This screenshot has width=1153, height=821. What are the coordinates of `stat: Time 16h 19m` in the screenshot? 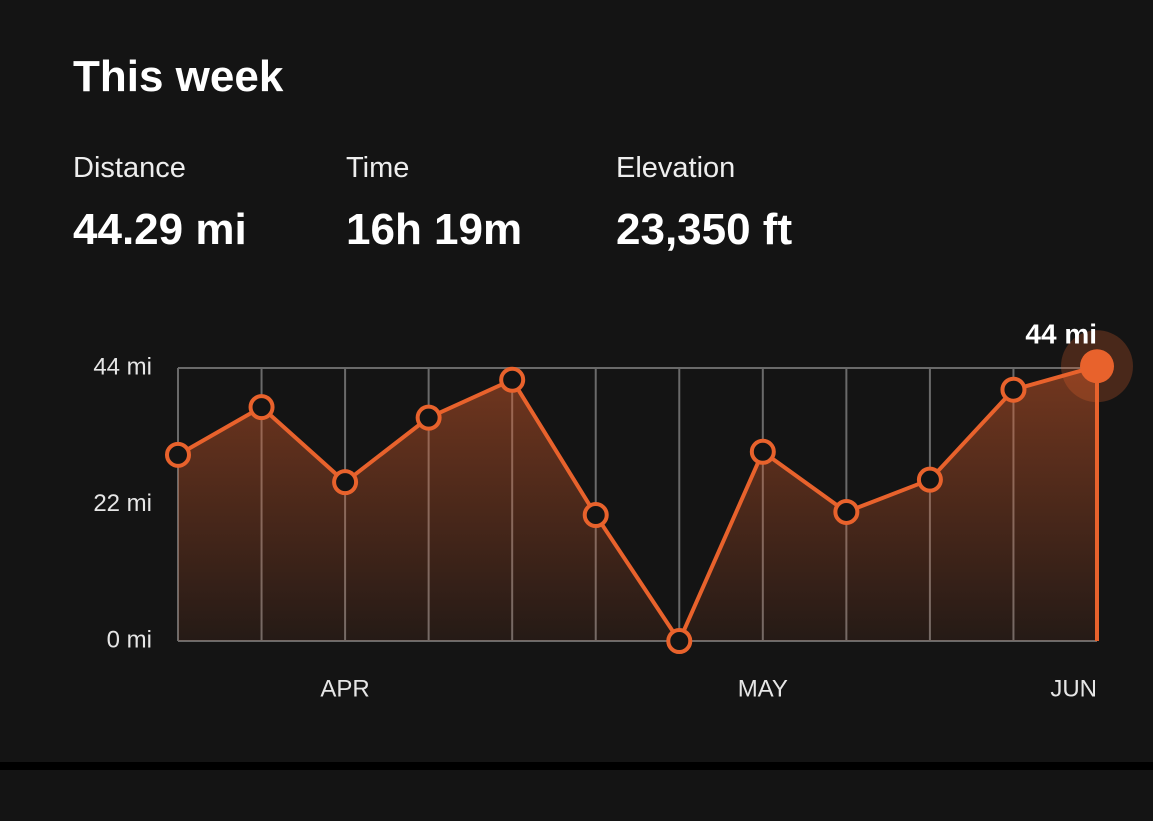 It's located at (434, 203).